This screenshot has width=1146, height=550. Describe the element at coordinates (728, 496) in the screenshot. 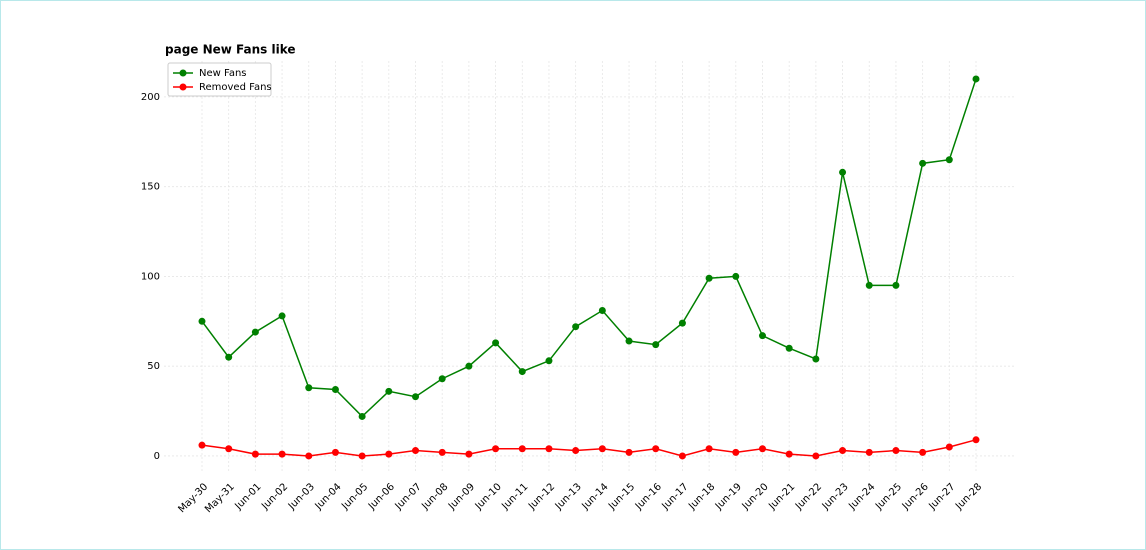

I see `x-tick-label: Jun-19` at that location.